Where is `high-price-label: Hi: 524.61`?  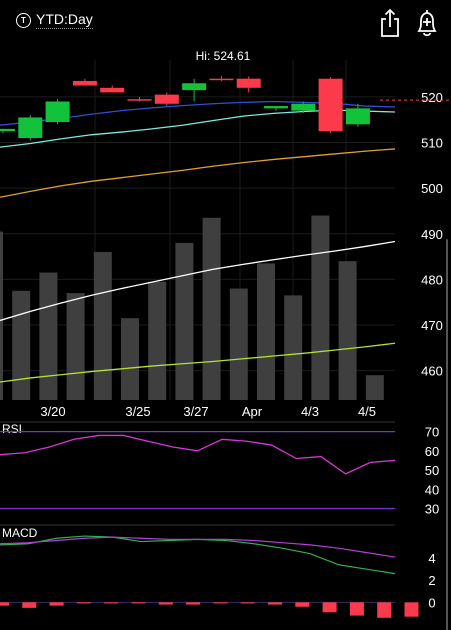 high-price-label: Hi: 524.61 is located at coordinates (223, 56).